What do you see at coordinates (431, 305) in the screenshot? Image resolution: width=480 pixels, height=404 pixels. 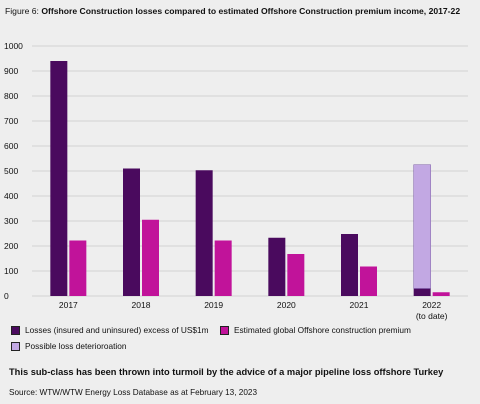 I see `x-tick-label: 2022` at bounding box center [431, 305].